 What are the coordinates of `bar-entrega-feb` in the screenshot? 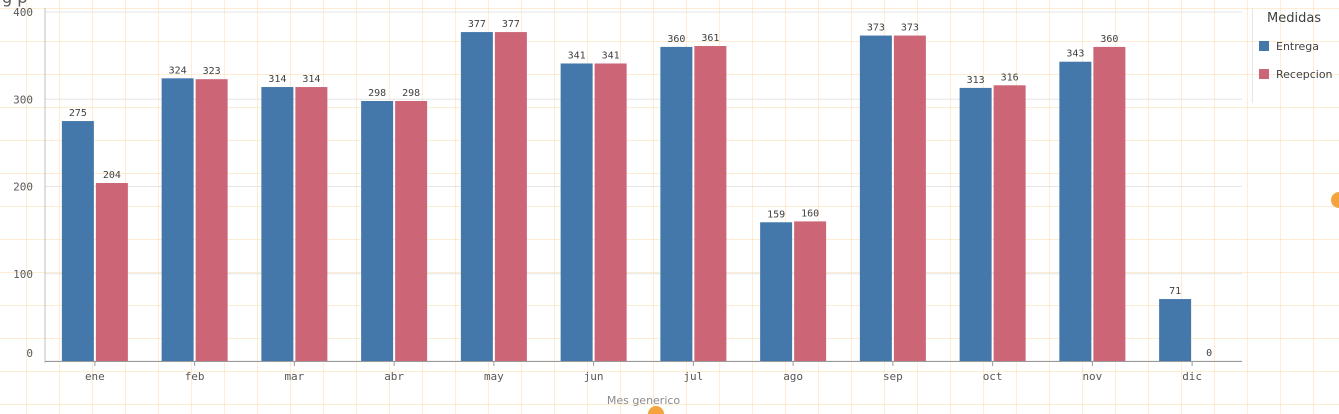 It's located at (177, 219).